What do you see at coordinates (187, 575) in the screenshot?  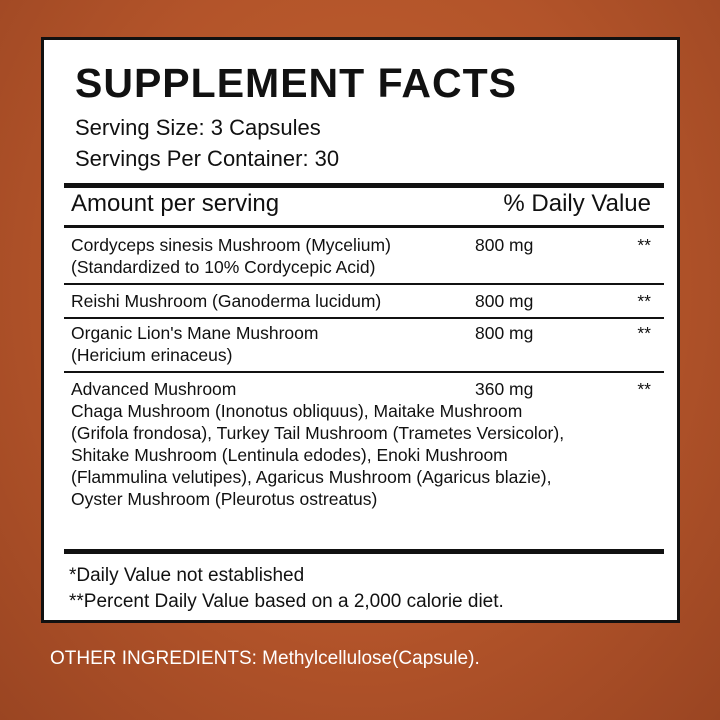 I see `footnote: *Daily Value not established` at bounding box center [187, 575].